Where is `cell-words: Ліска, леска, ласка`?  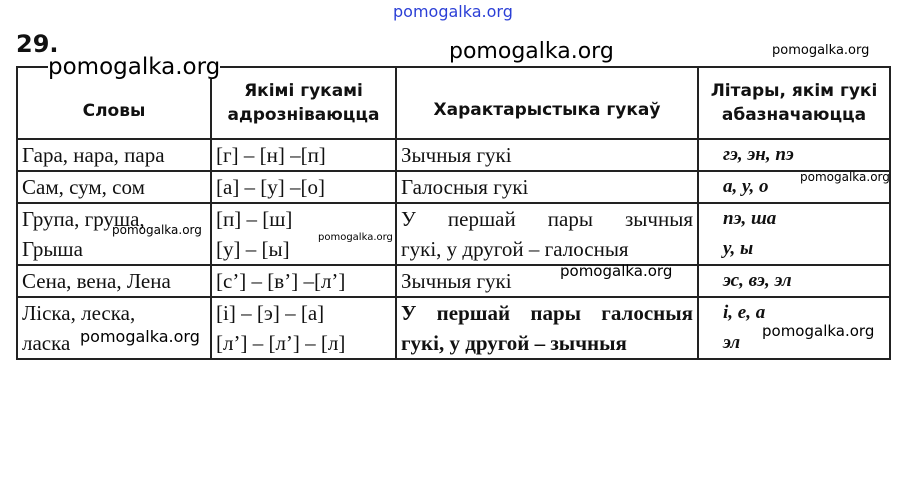
cell-words: Ліска, леска, ласка is located at coordinates (114, 328).